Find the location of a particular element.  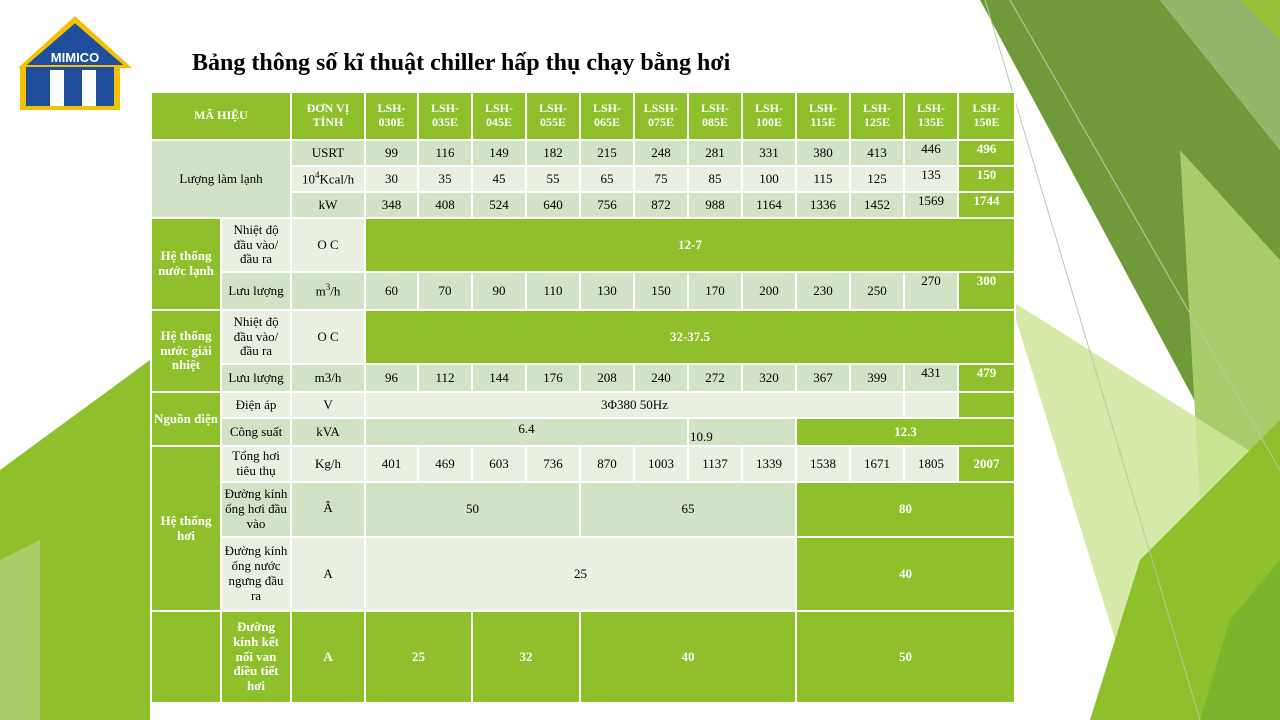

steam-consumption-label: Tổng hơi tiêu thụ is located at coordinates (256, 464).